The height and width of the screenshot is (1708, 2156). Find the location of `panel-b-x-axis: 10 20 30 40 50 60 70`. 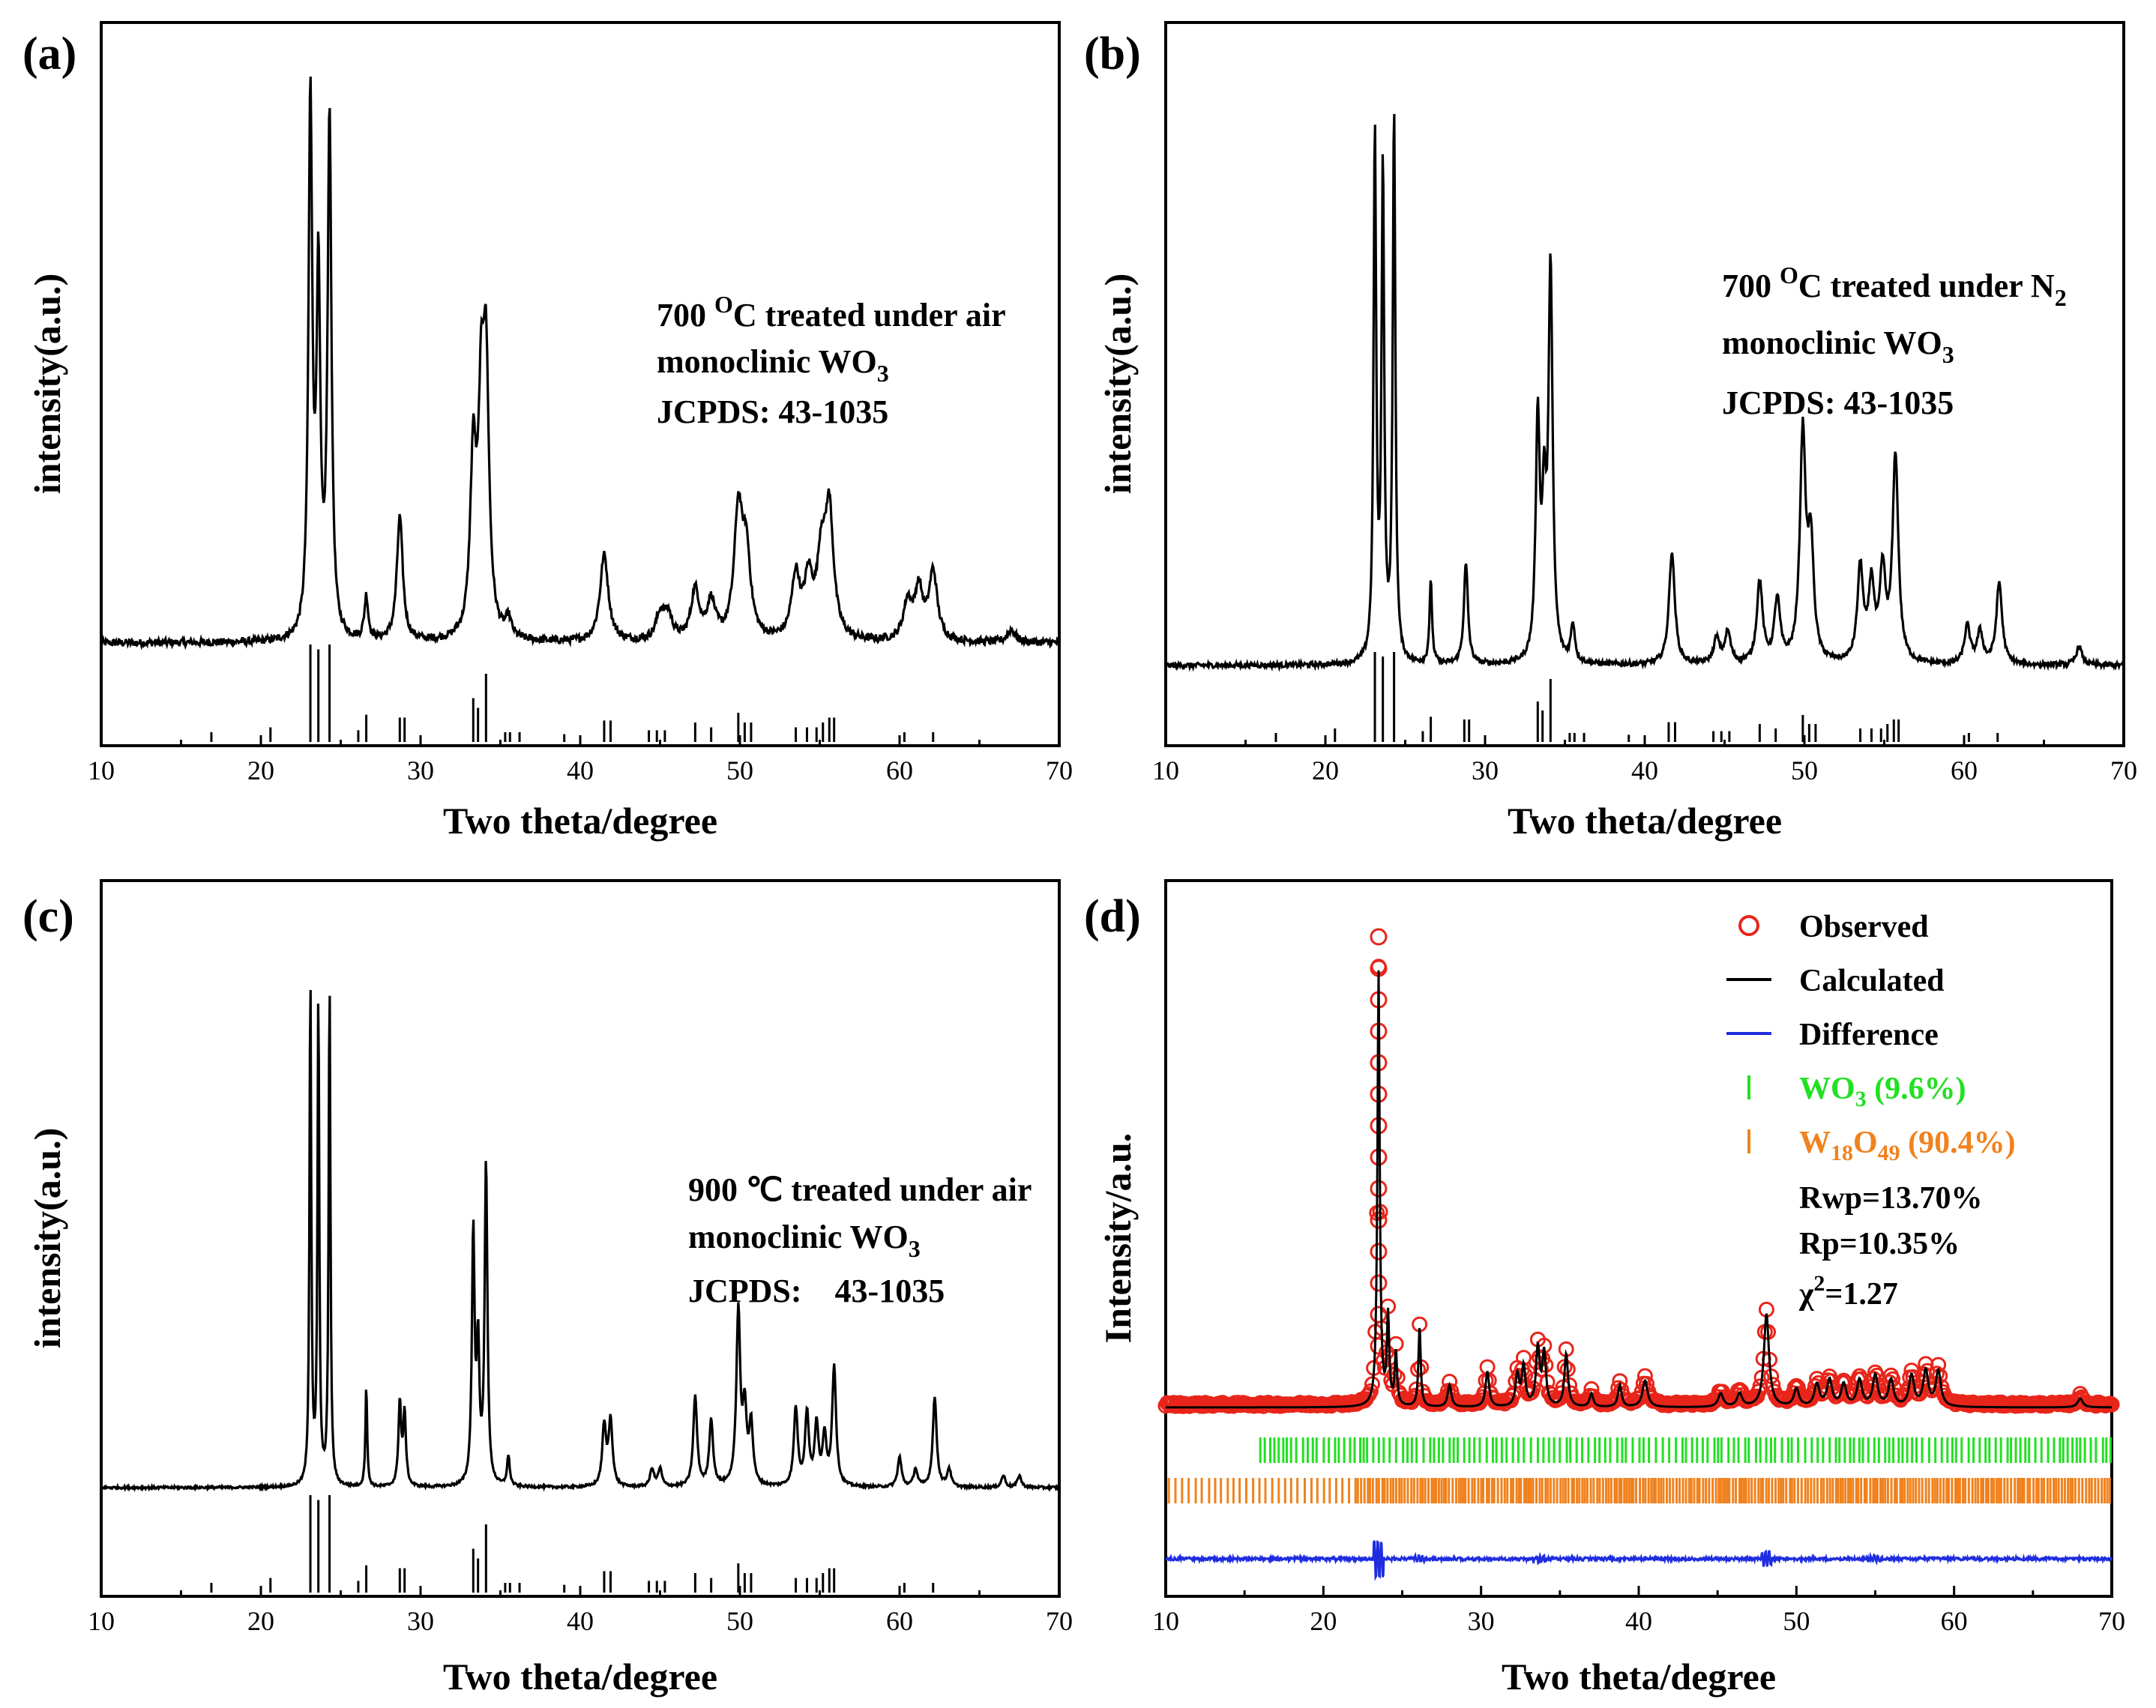

panel-b-x-axis: 10 20 30 40 50 60 70 is located at coordinates (1644, 760).